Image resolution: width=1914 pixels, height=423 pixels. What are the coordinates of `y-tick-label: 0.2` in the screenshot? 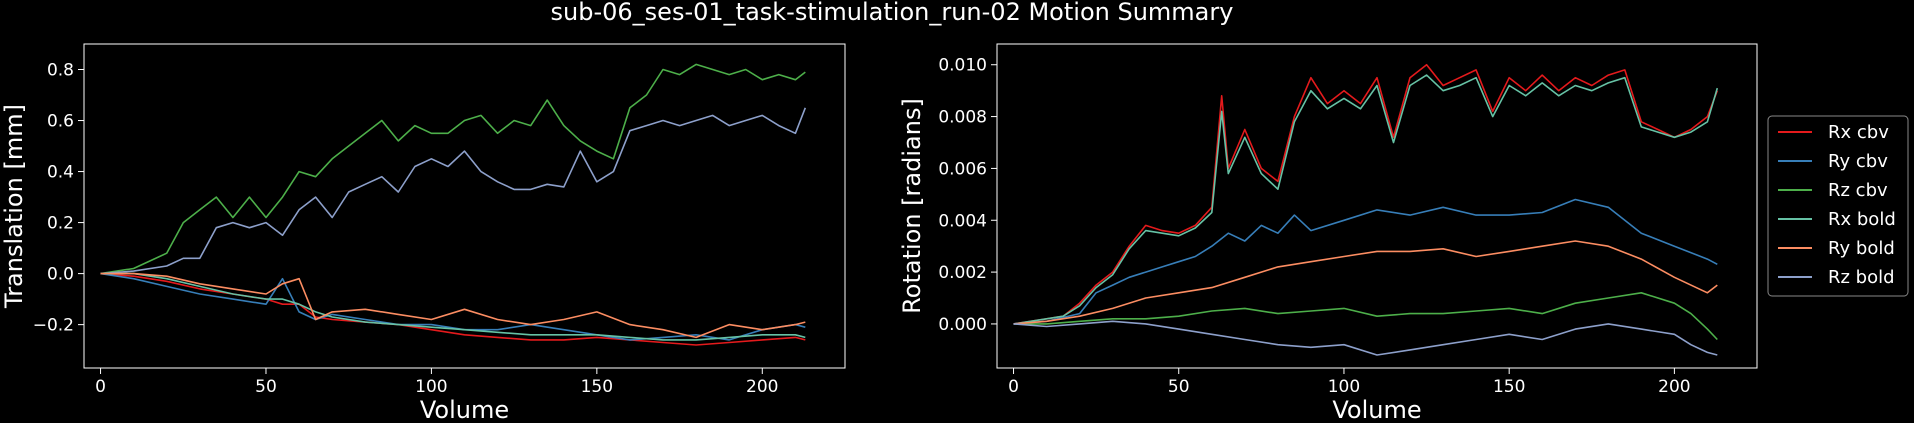 It's located at (60, 224).